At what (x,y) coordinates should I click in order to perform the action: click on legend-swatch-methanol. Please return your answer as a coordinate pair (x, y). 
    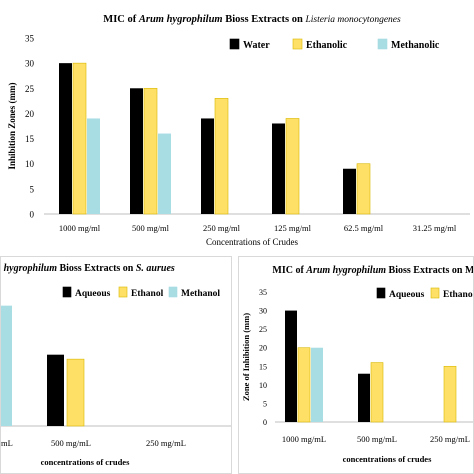
    Looking at the image, I should click on (173, 292).